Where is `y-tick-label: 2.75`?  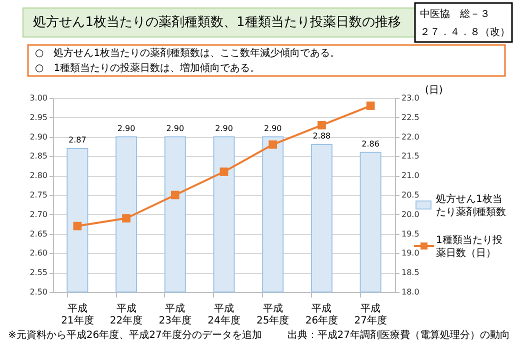 y-tick-label: 2.75 is located at coordinates (39, 195).